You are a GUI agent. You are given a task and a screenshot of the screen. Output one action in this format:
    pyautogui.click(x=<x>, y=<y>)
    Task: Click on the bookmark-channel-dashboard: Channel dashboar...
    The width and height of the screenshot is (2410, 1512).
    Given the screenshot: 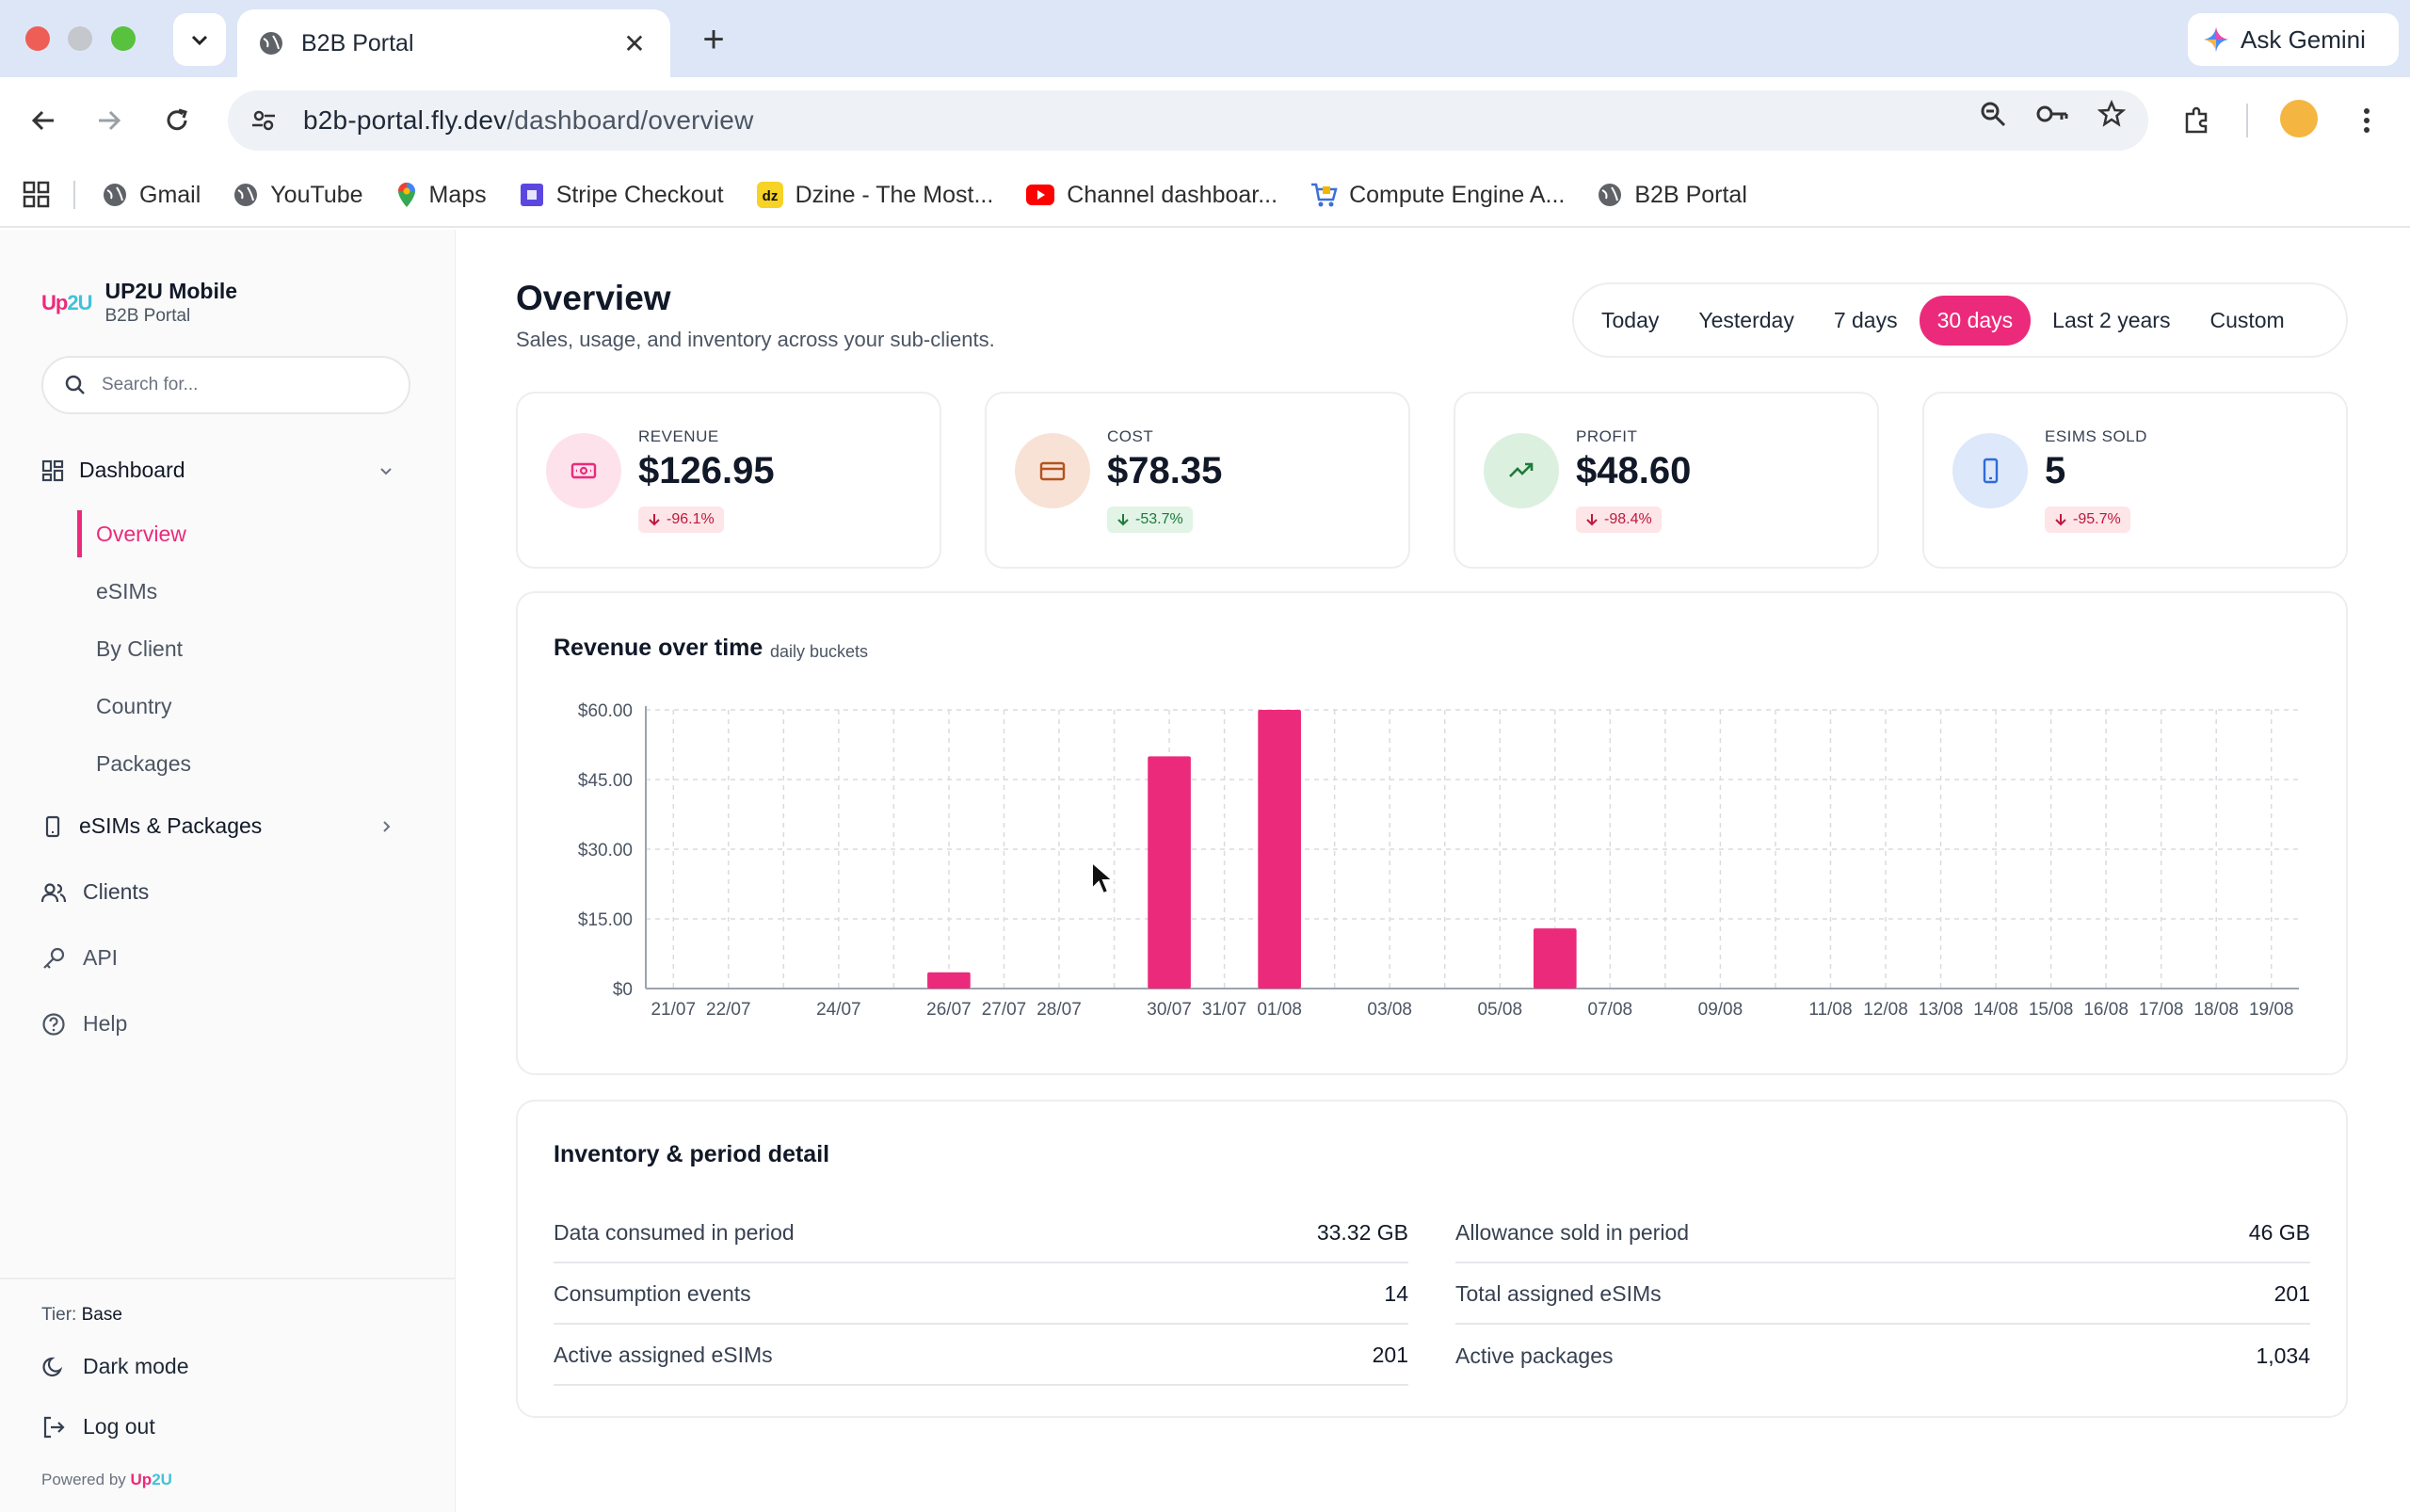 What is the action you would take?
    pyautogui.click(x=1151, y=195)
    